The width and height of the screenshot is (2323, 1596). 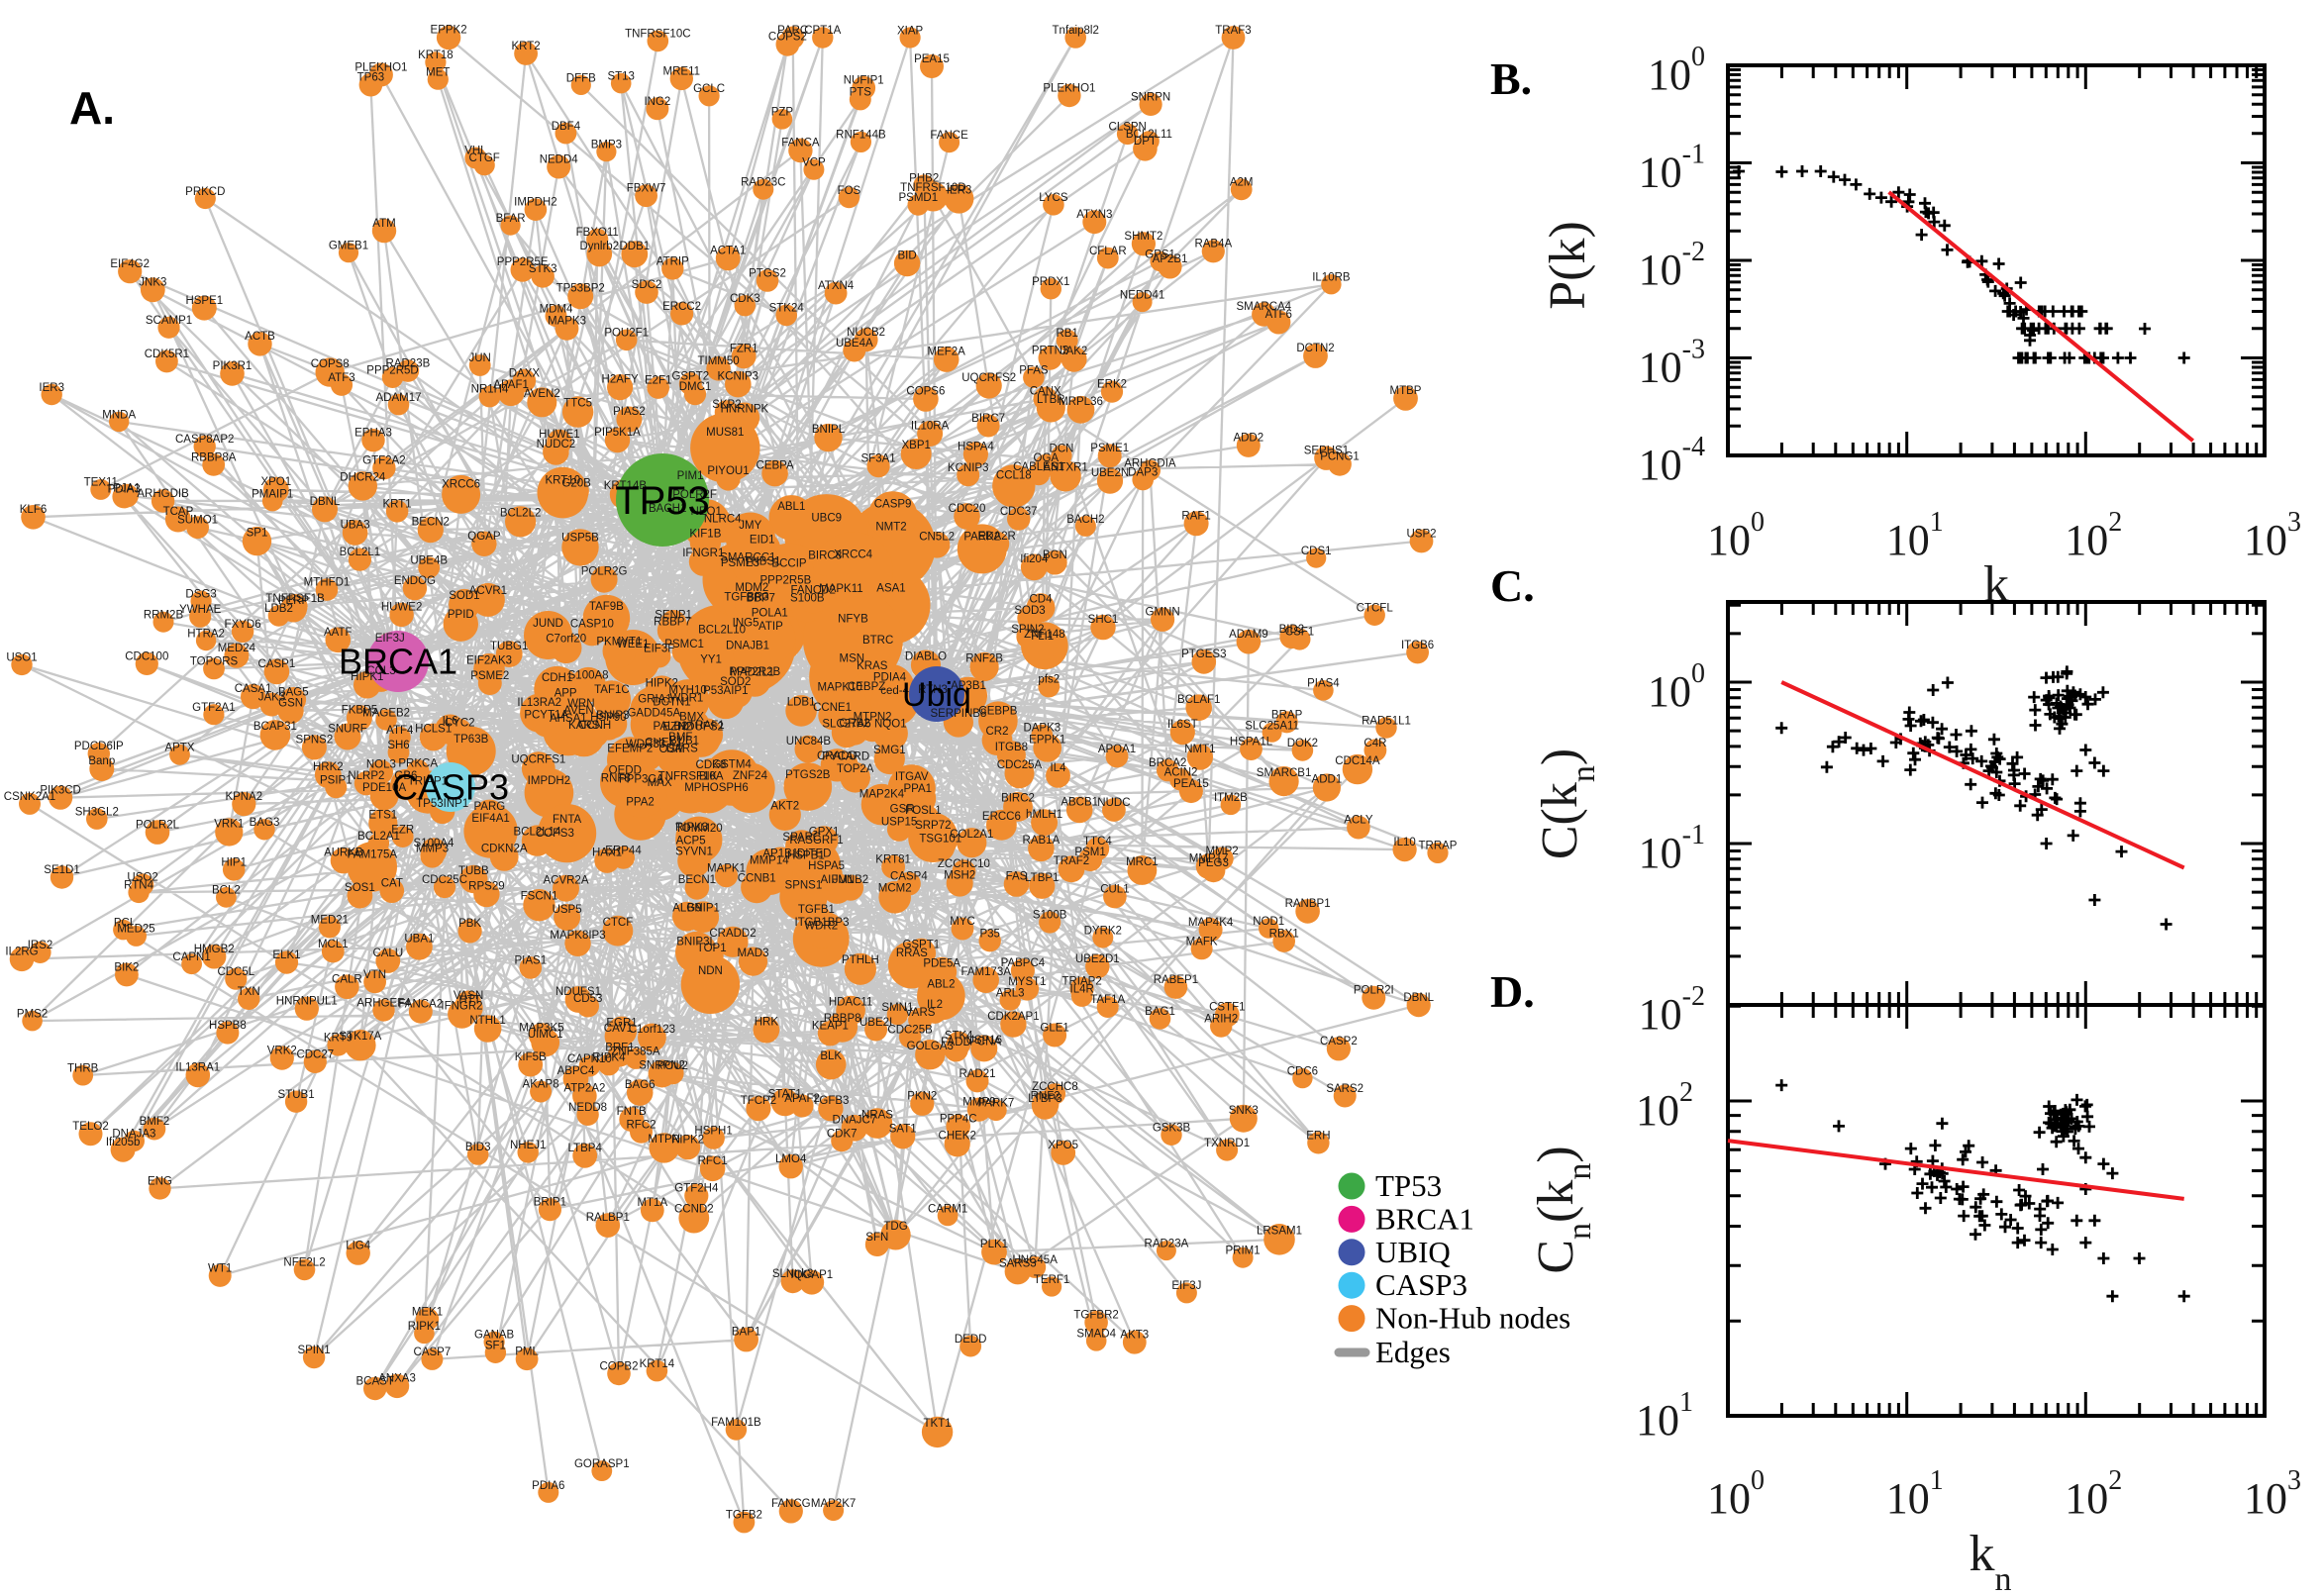 I want to click on svg-text: DEDD, so click(x=971, y=1340).